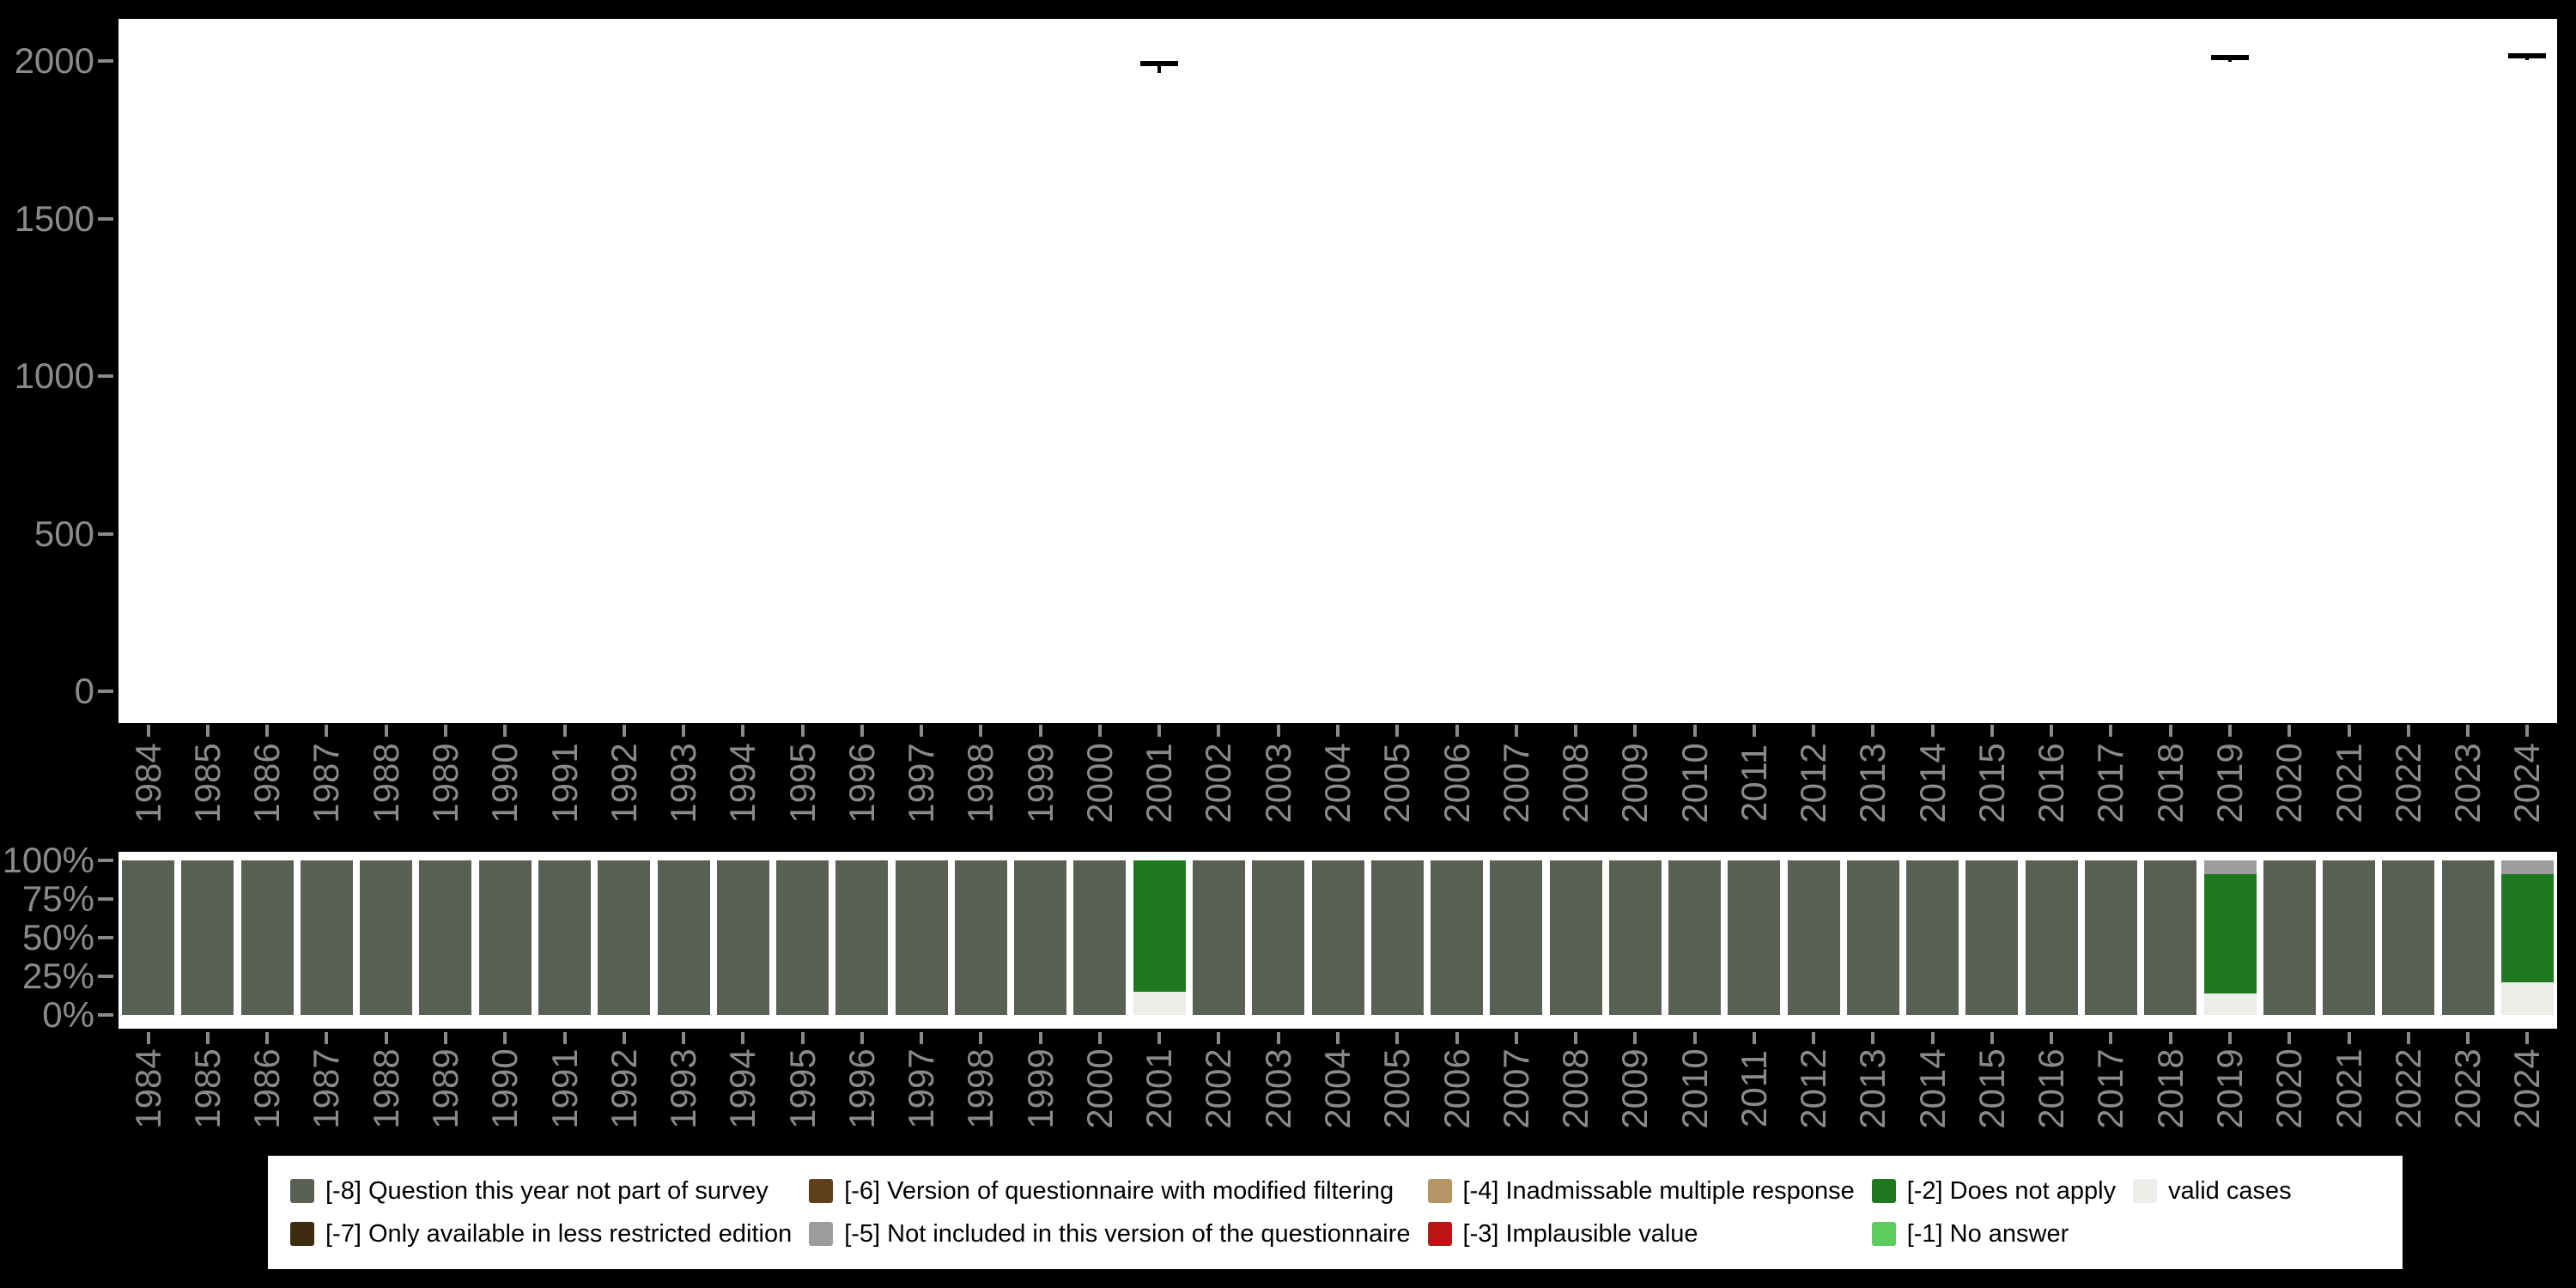 This screenshot has height=1288, width=2576. Describe the element at coordinates (1397, 937) in the screenshot. I see `stacked-bar-2005` at that location.